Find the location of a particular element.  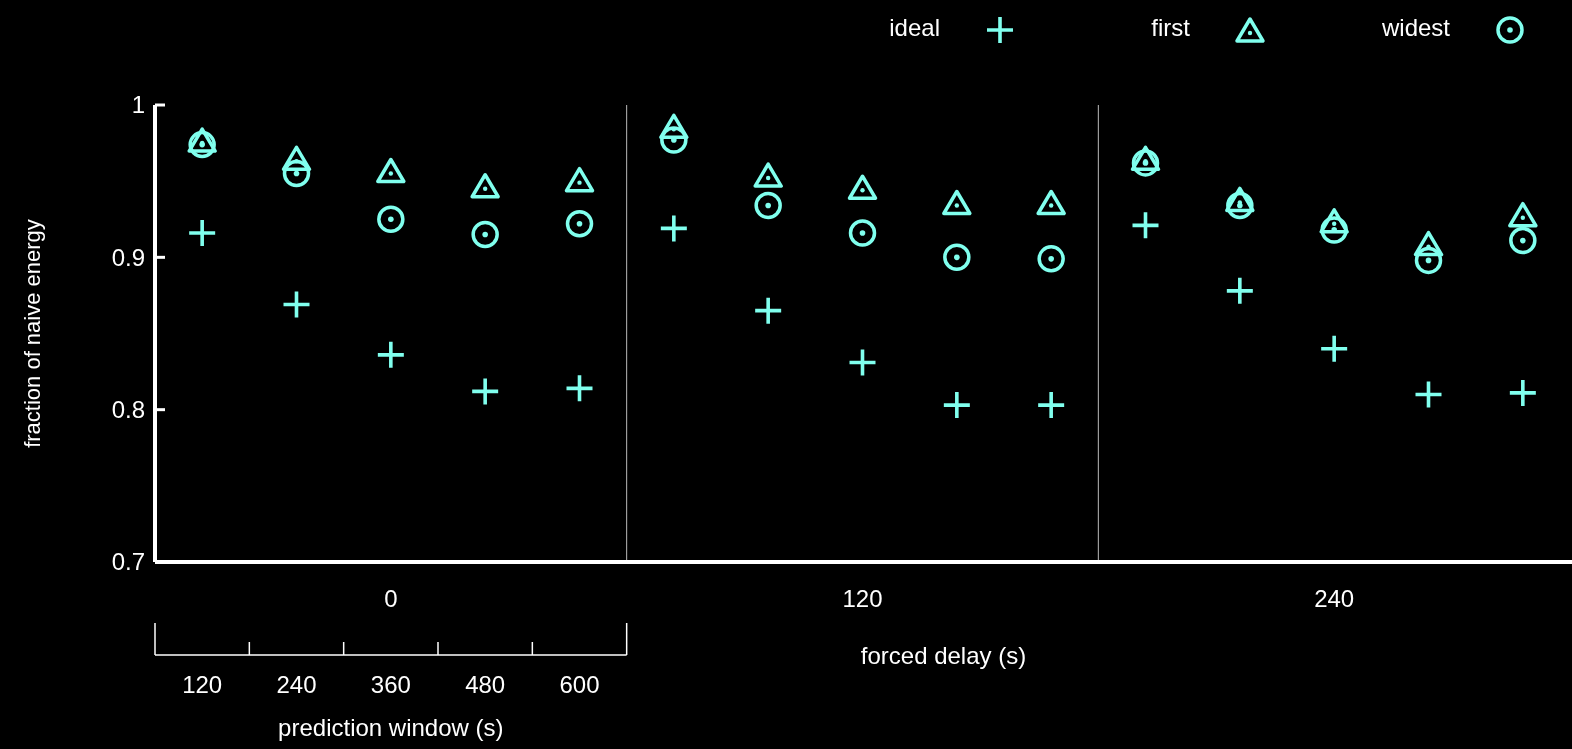

y-tick-label: 0.7 is located at coordinates (128, 562).